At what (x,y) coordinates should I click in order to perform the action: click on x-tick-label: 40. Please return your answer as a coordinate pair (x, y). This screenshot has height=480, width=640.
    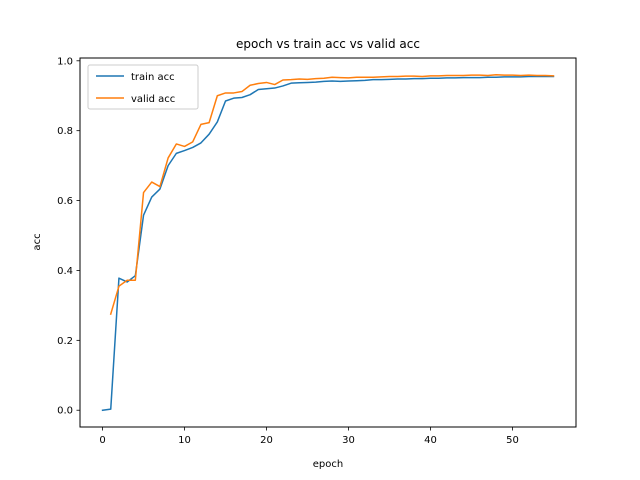
    Looking at the image, I should click on (430, 440).